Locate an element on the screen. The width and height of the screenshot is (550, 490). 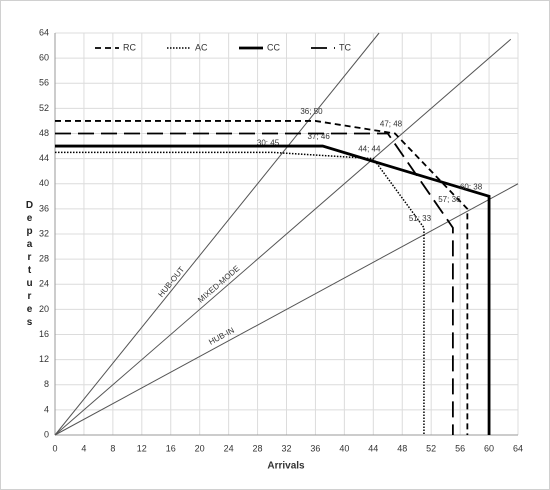
y-tick-label: 8 is located at coordinates (46, 384).